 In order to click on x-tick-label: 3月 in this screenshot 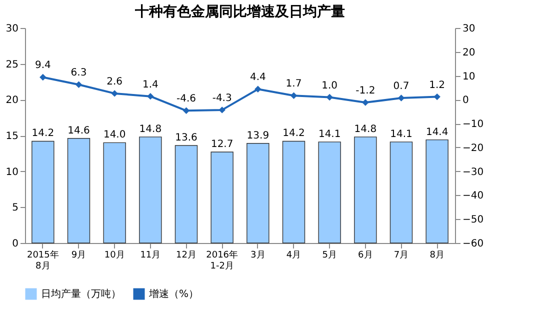, I will do `click(258, 255)`.